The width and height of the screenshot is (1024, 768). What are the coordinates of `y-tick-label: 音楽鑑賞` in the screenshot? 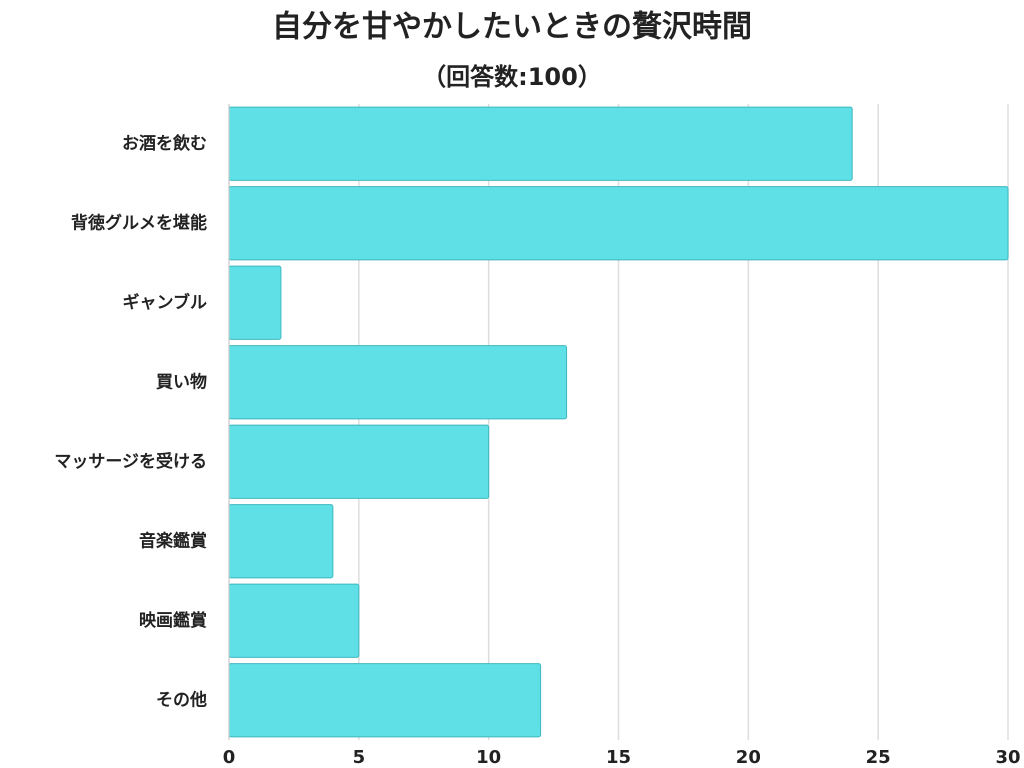 It's located at (173, 540).